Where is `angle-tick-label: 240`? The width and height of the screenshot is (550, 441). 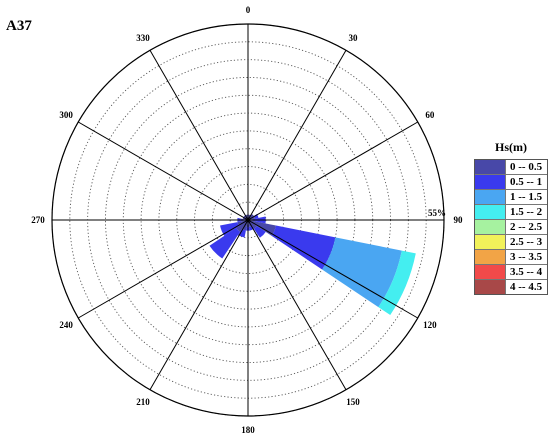 angle-tick-label: 240 is located at coordinates (66, 325).